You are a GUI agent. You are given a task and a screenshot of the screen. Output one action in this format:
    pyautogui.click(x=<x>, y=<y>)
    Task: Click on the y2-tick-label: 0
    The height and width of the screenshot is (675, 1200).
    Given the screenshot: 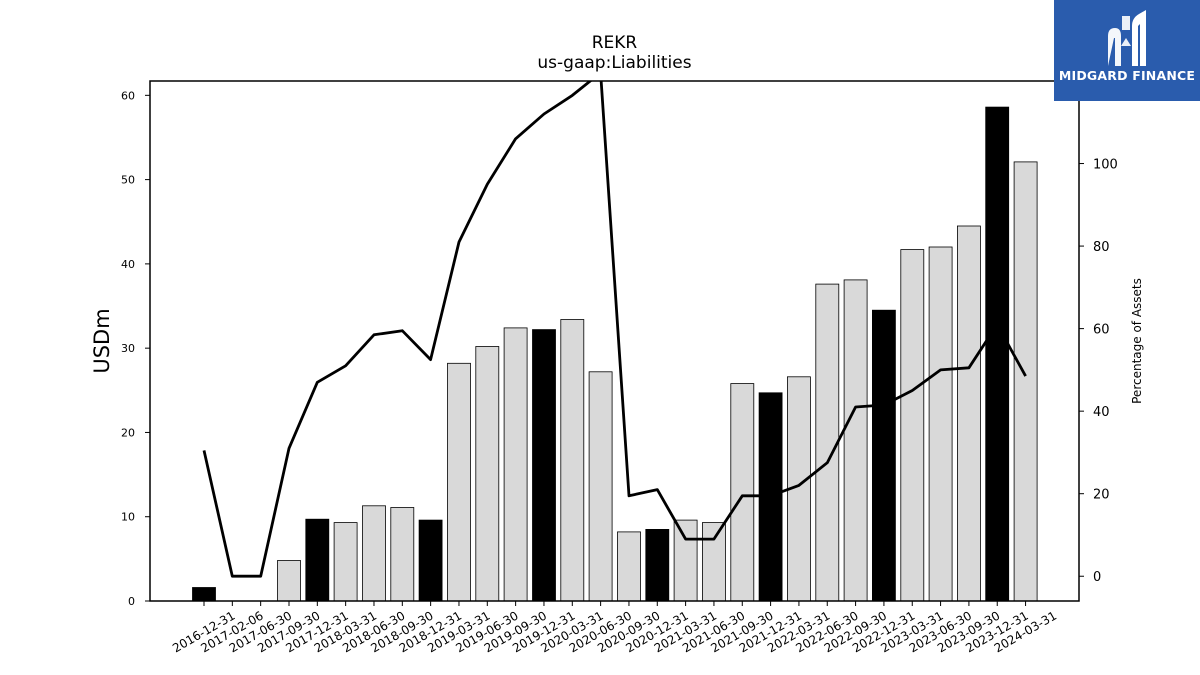 What is the action you would take?
    pyautogui.click(x=1097, y=577)
    